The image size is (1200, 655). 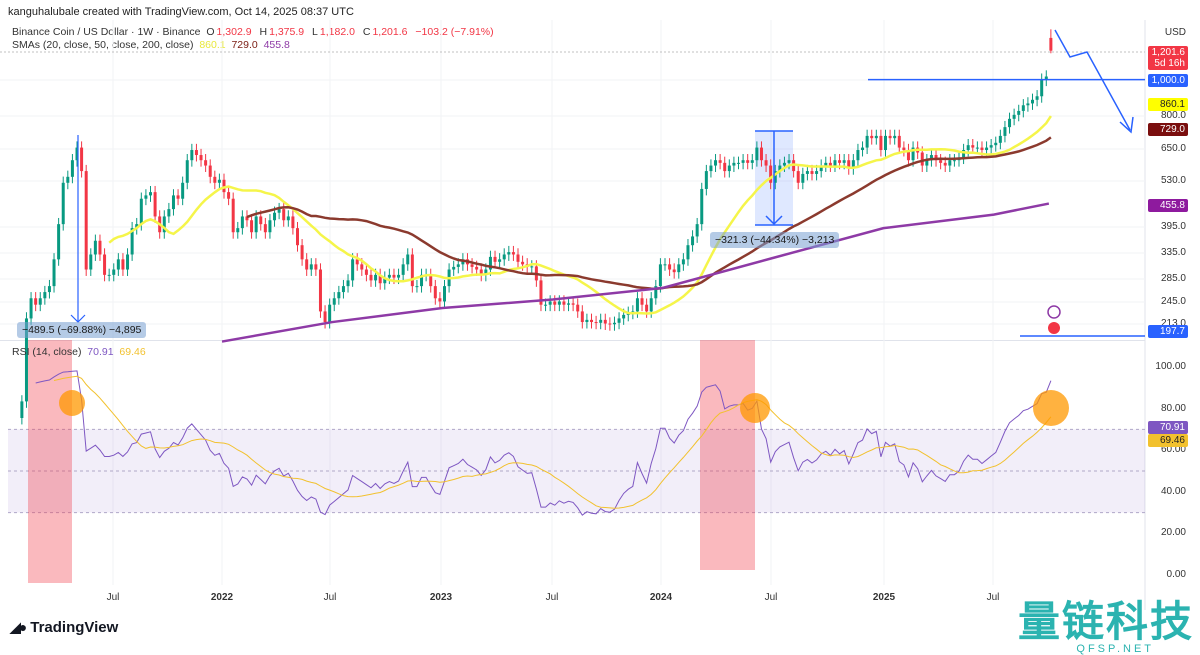 What do you see at coordinates (1173, 226) in the screenshot?
I see `price-tick: 395.0` at bounding box center [1173, 226].